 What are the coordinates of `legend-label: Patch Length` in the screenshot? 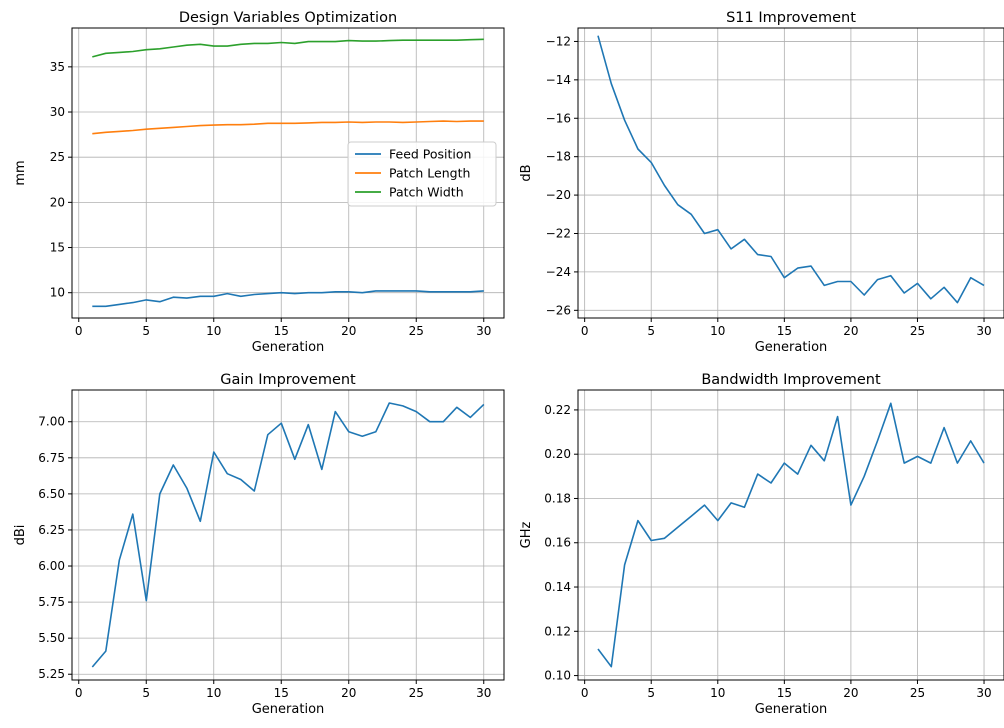 It's located at (429, 173).